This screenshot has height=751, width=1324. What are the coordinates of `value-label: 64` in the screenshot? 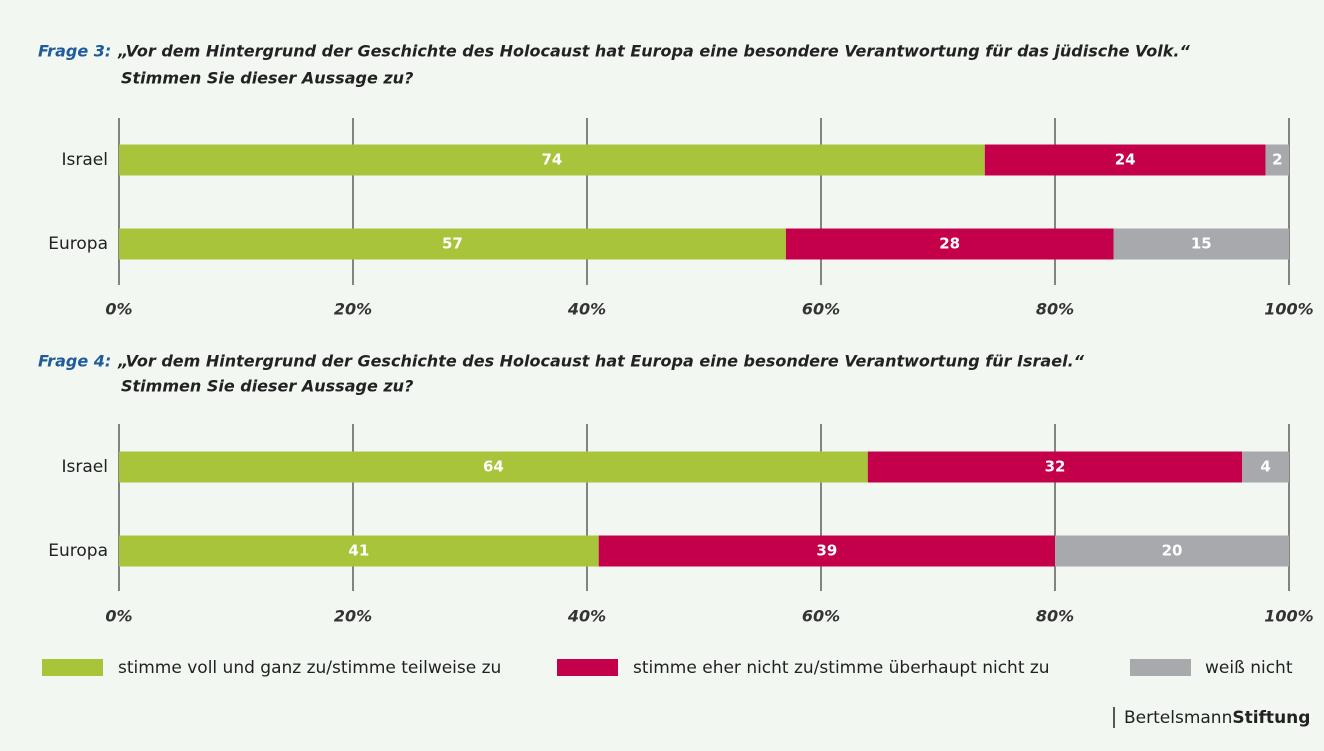 It's located at (493, 467).